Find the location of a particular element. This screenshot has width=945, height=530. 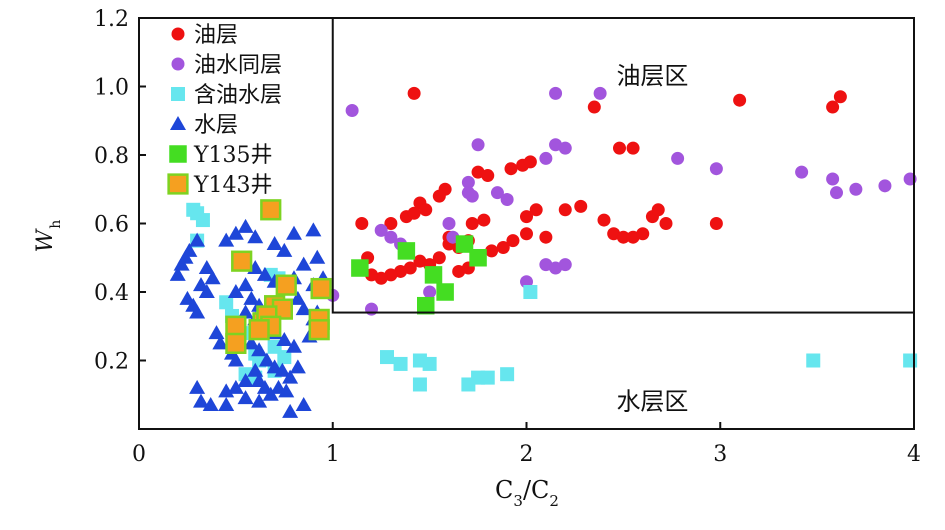

y-tick-label: 0.6 is located at coordinates (111, 225).